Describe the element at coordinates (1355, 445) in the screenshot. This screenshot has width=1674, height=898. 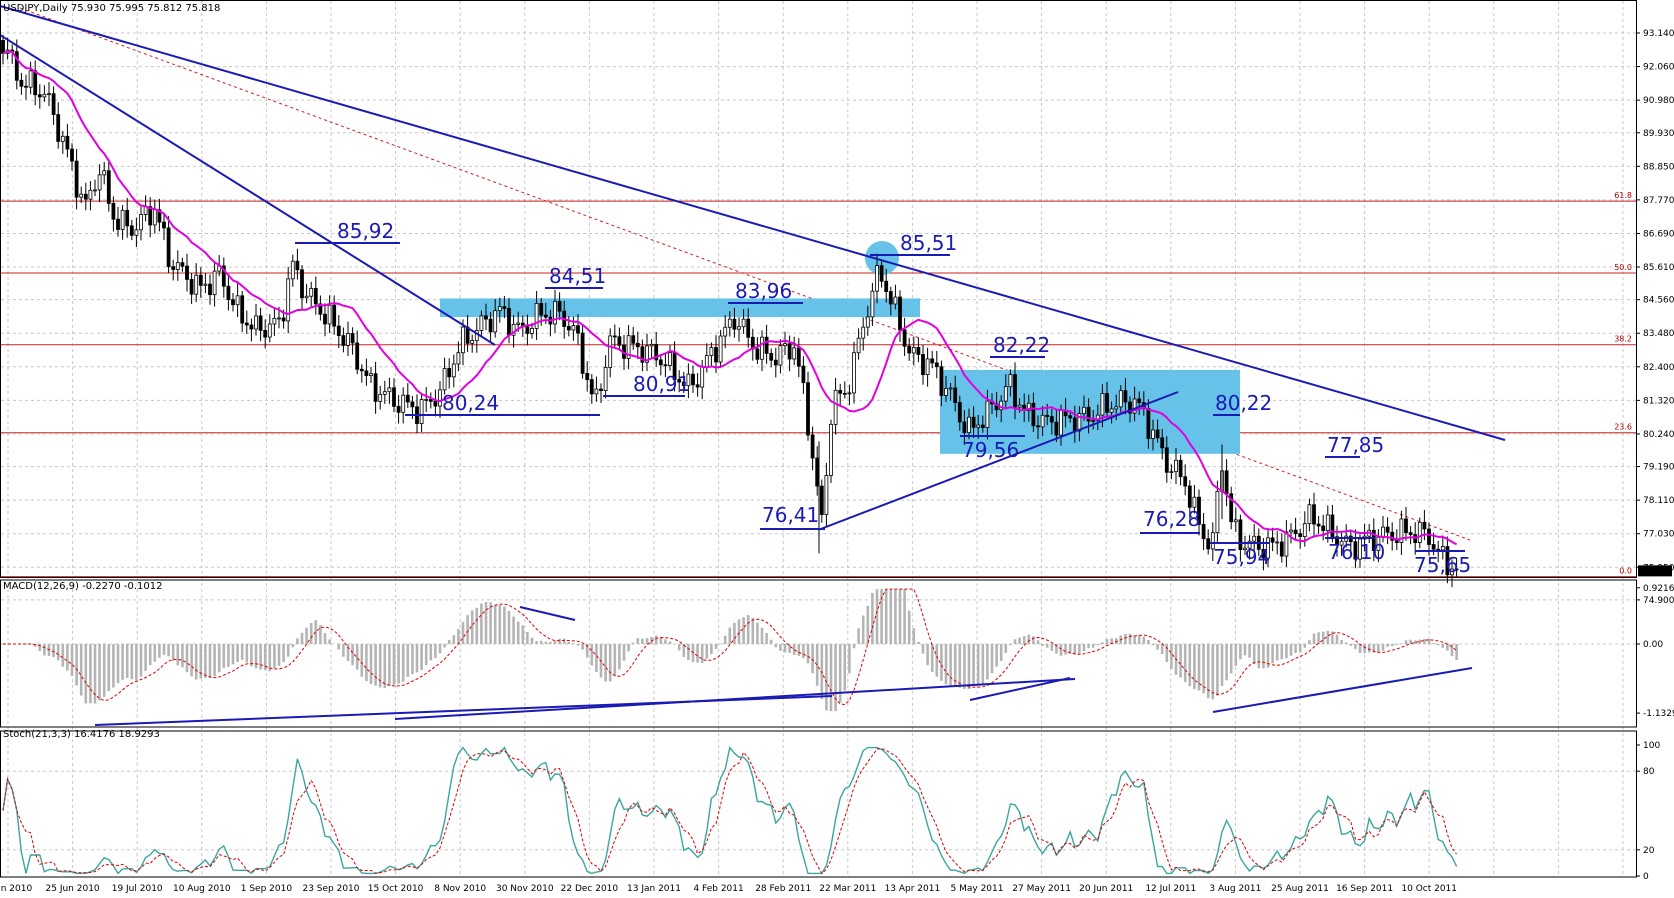
I see `price-annotation: 77,85` at that location.